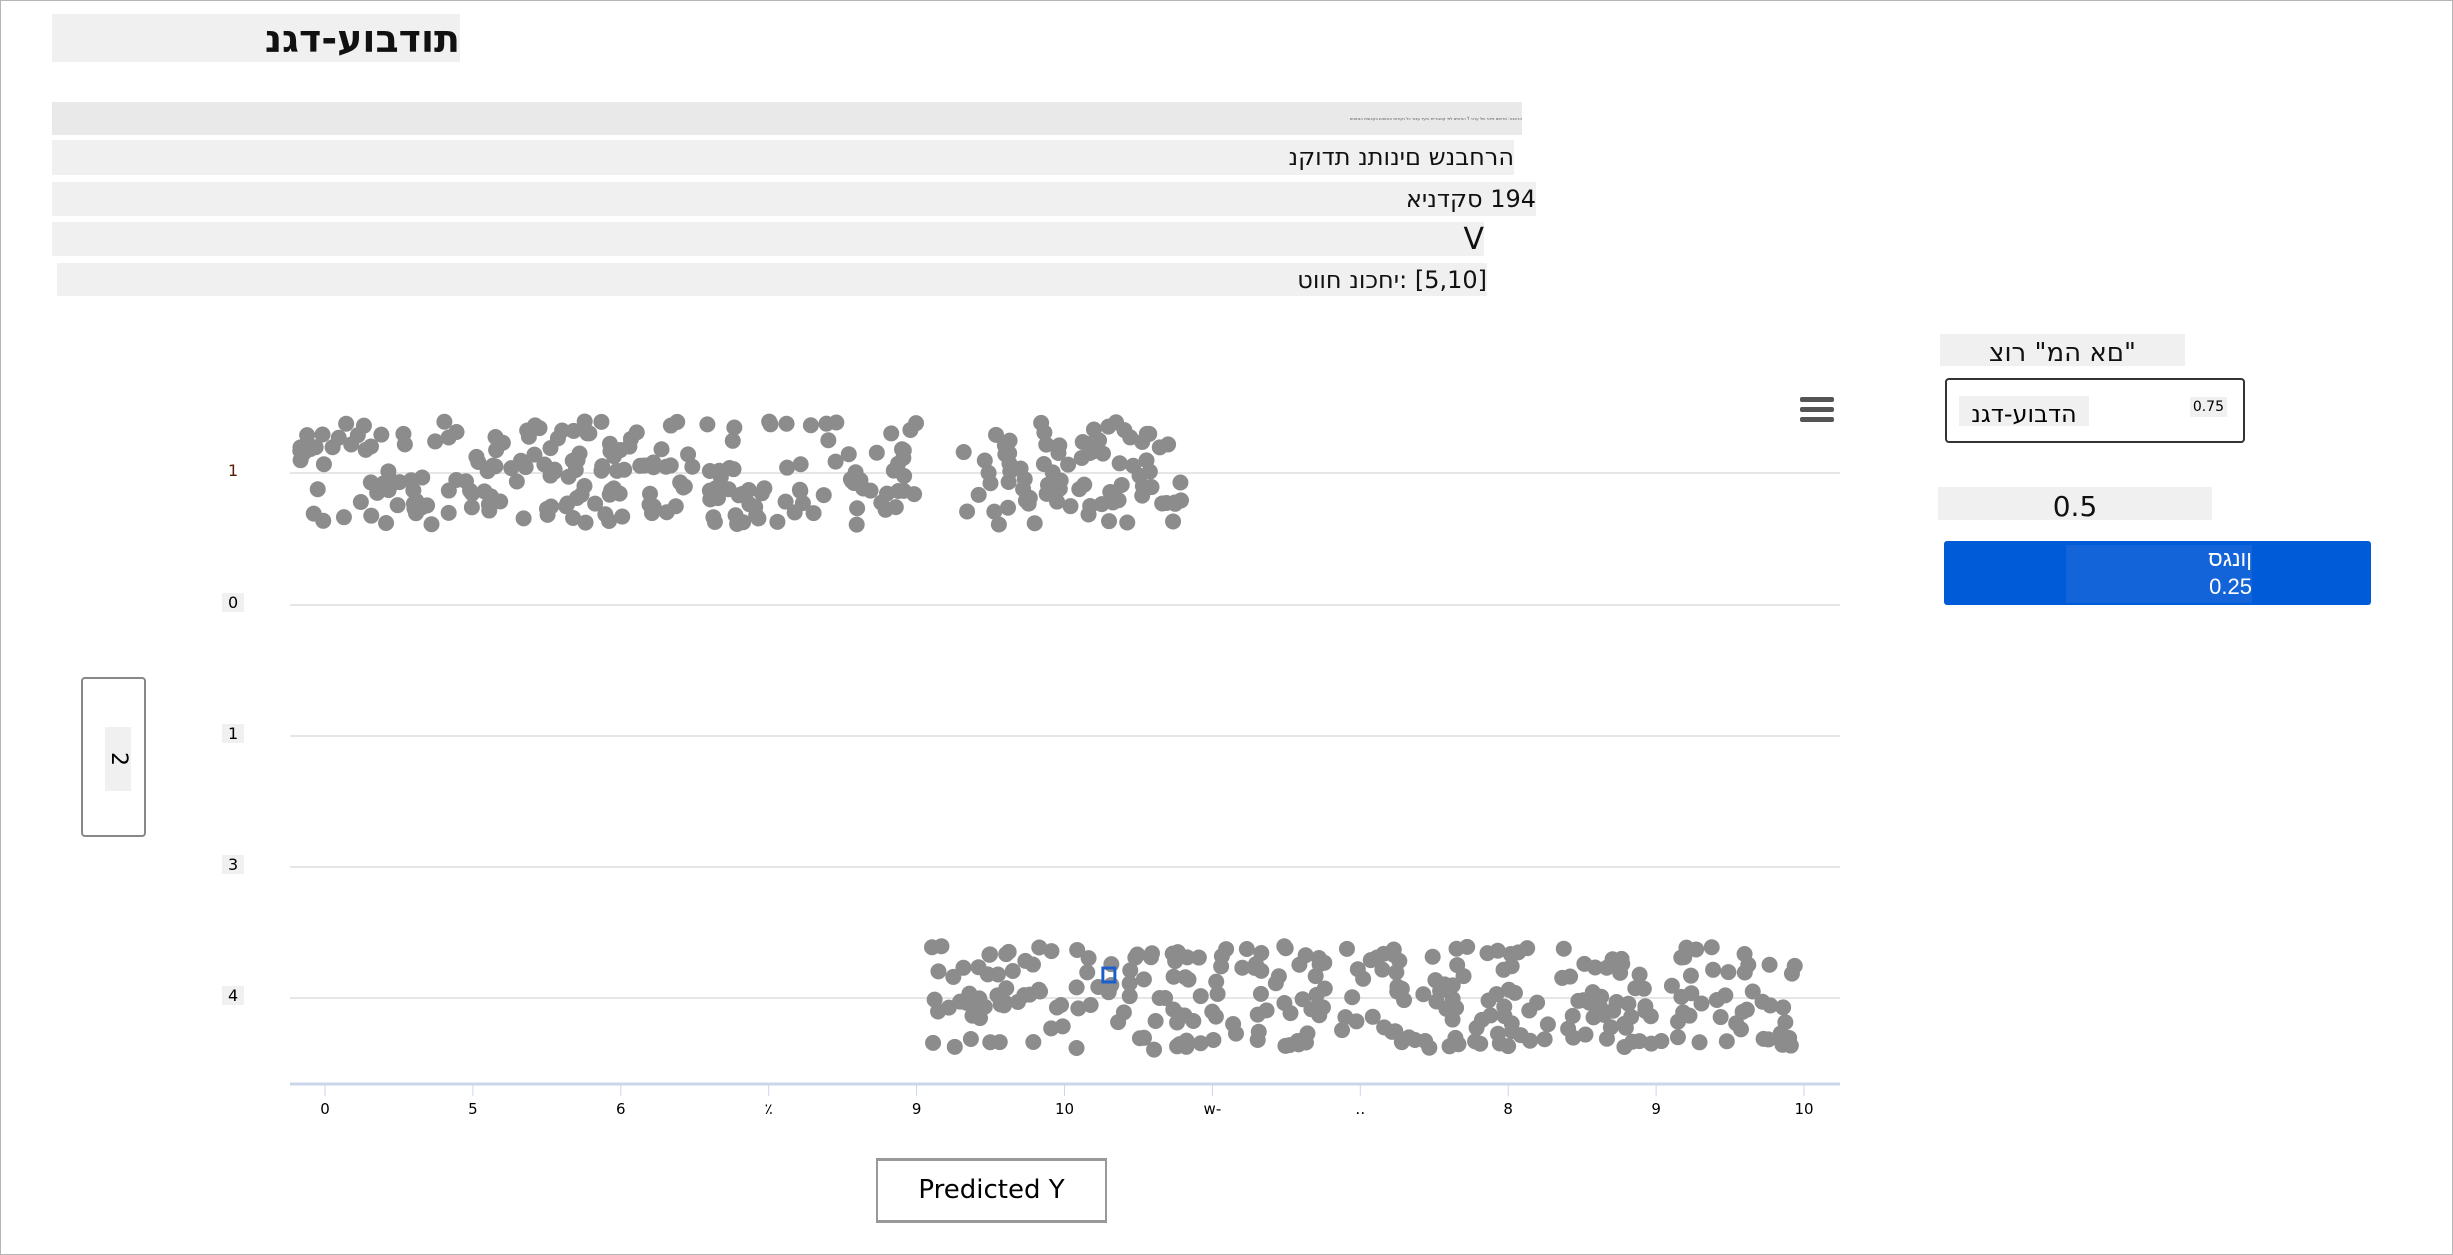 The width and height of the screenshot is (2453, 1255). I want to click on apply-label: ןונגס, so click(2230, 558).